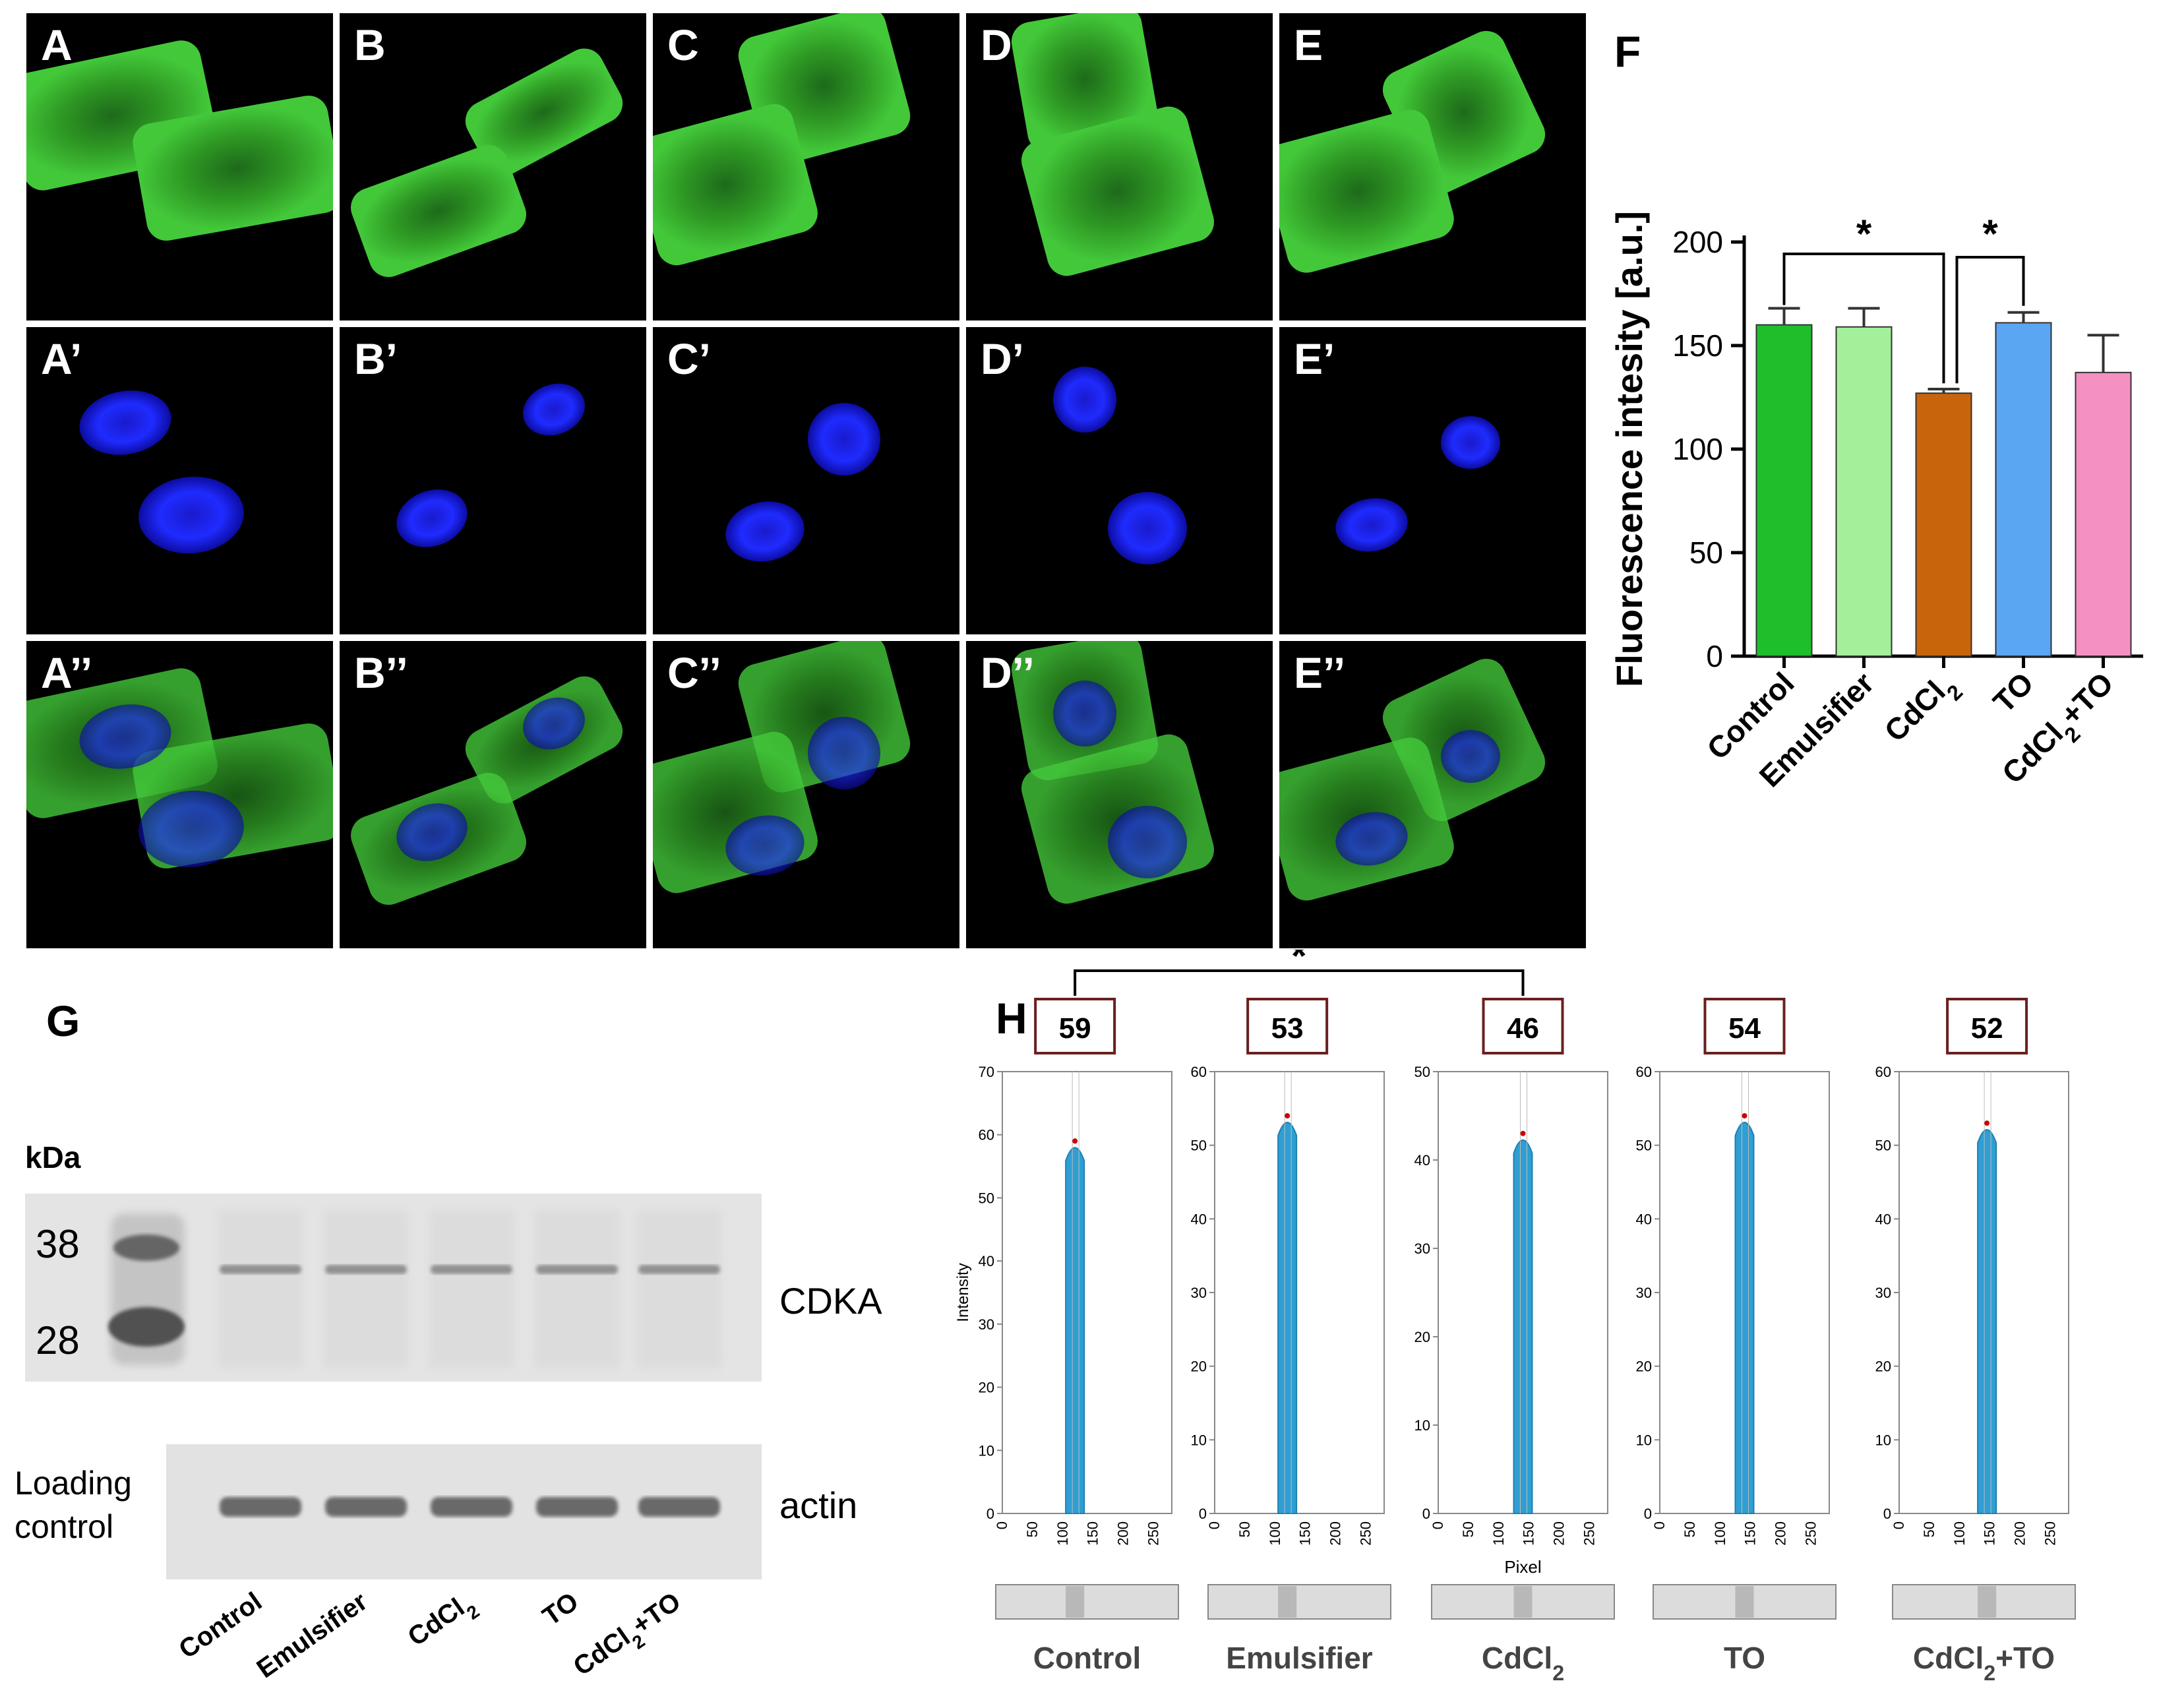 The height and width of the screenshot is (1708, 2157). I want to click on lane-label: TO, so click(560, 1609).